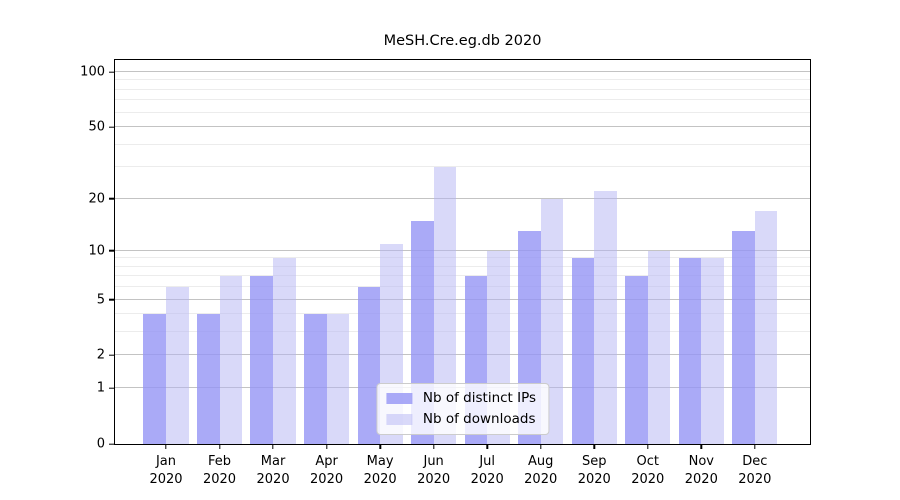  What do you see at coordinates (755, 461) in the screenshot?
I see `x-tick-month: Dec` at bounding box center [755, 461].